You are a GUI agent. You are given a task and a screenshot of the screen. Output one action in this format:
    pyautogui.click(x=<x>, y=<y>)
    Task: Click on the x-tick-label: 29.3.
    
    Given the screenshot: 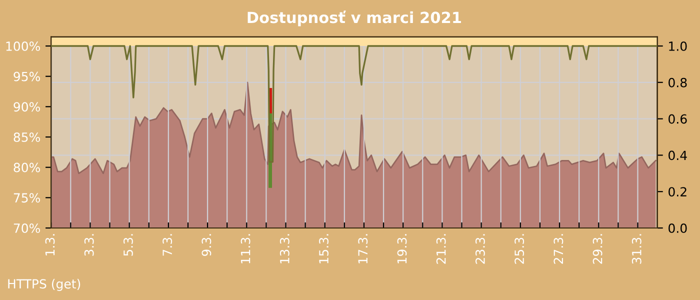 What is the action you would take?
    pyautogui.click(x=597, y=249)
    